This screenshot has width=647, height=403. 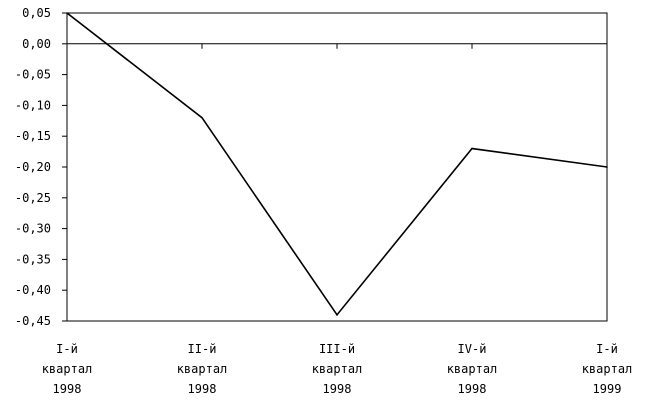 I want to click on y-tick-label: -0,10, so click(x=33, y=105).